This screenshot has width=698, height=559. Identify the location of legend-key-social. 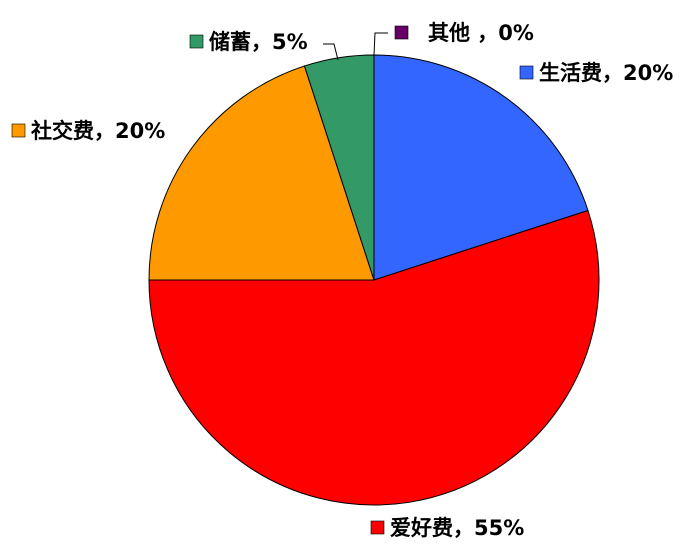
(18, 130).